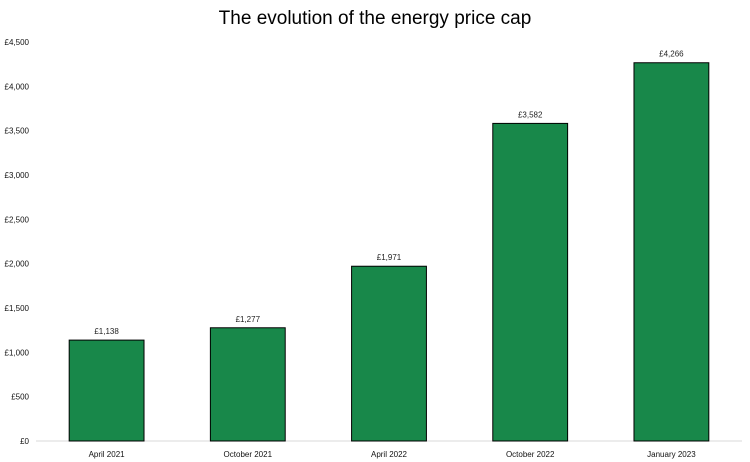 Image resolution: width=750 pixels, height=462 pixels. I want to click on y-tick-label: £1,000, so click(17, 352).